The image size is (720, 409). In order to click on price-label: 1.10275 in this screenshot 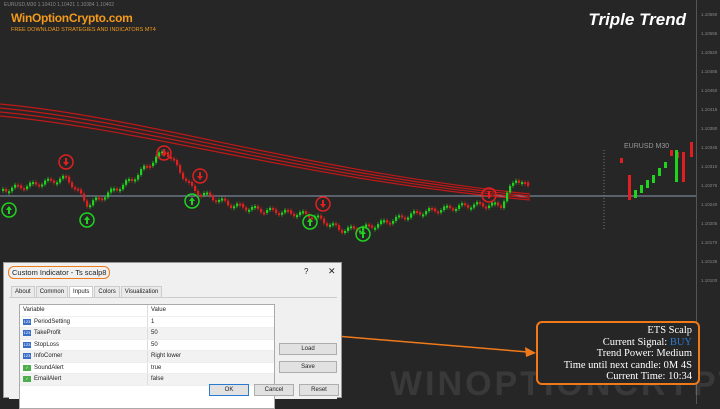, I will do `click(709, 185)`.